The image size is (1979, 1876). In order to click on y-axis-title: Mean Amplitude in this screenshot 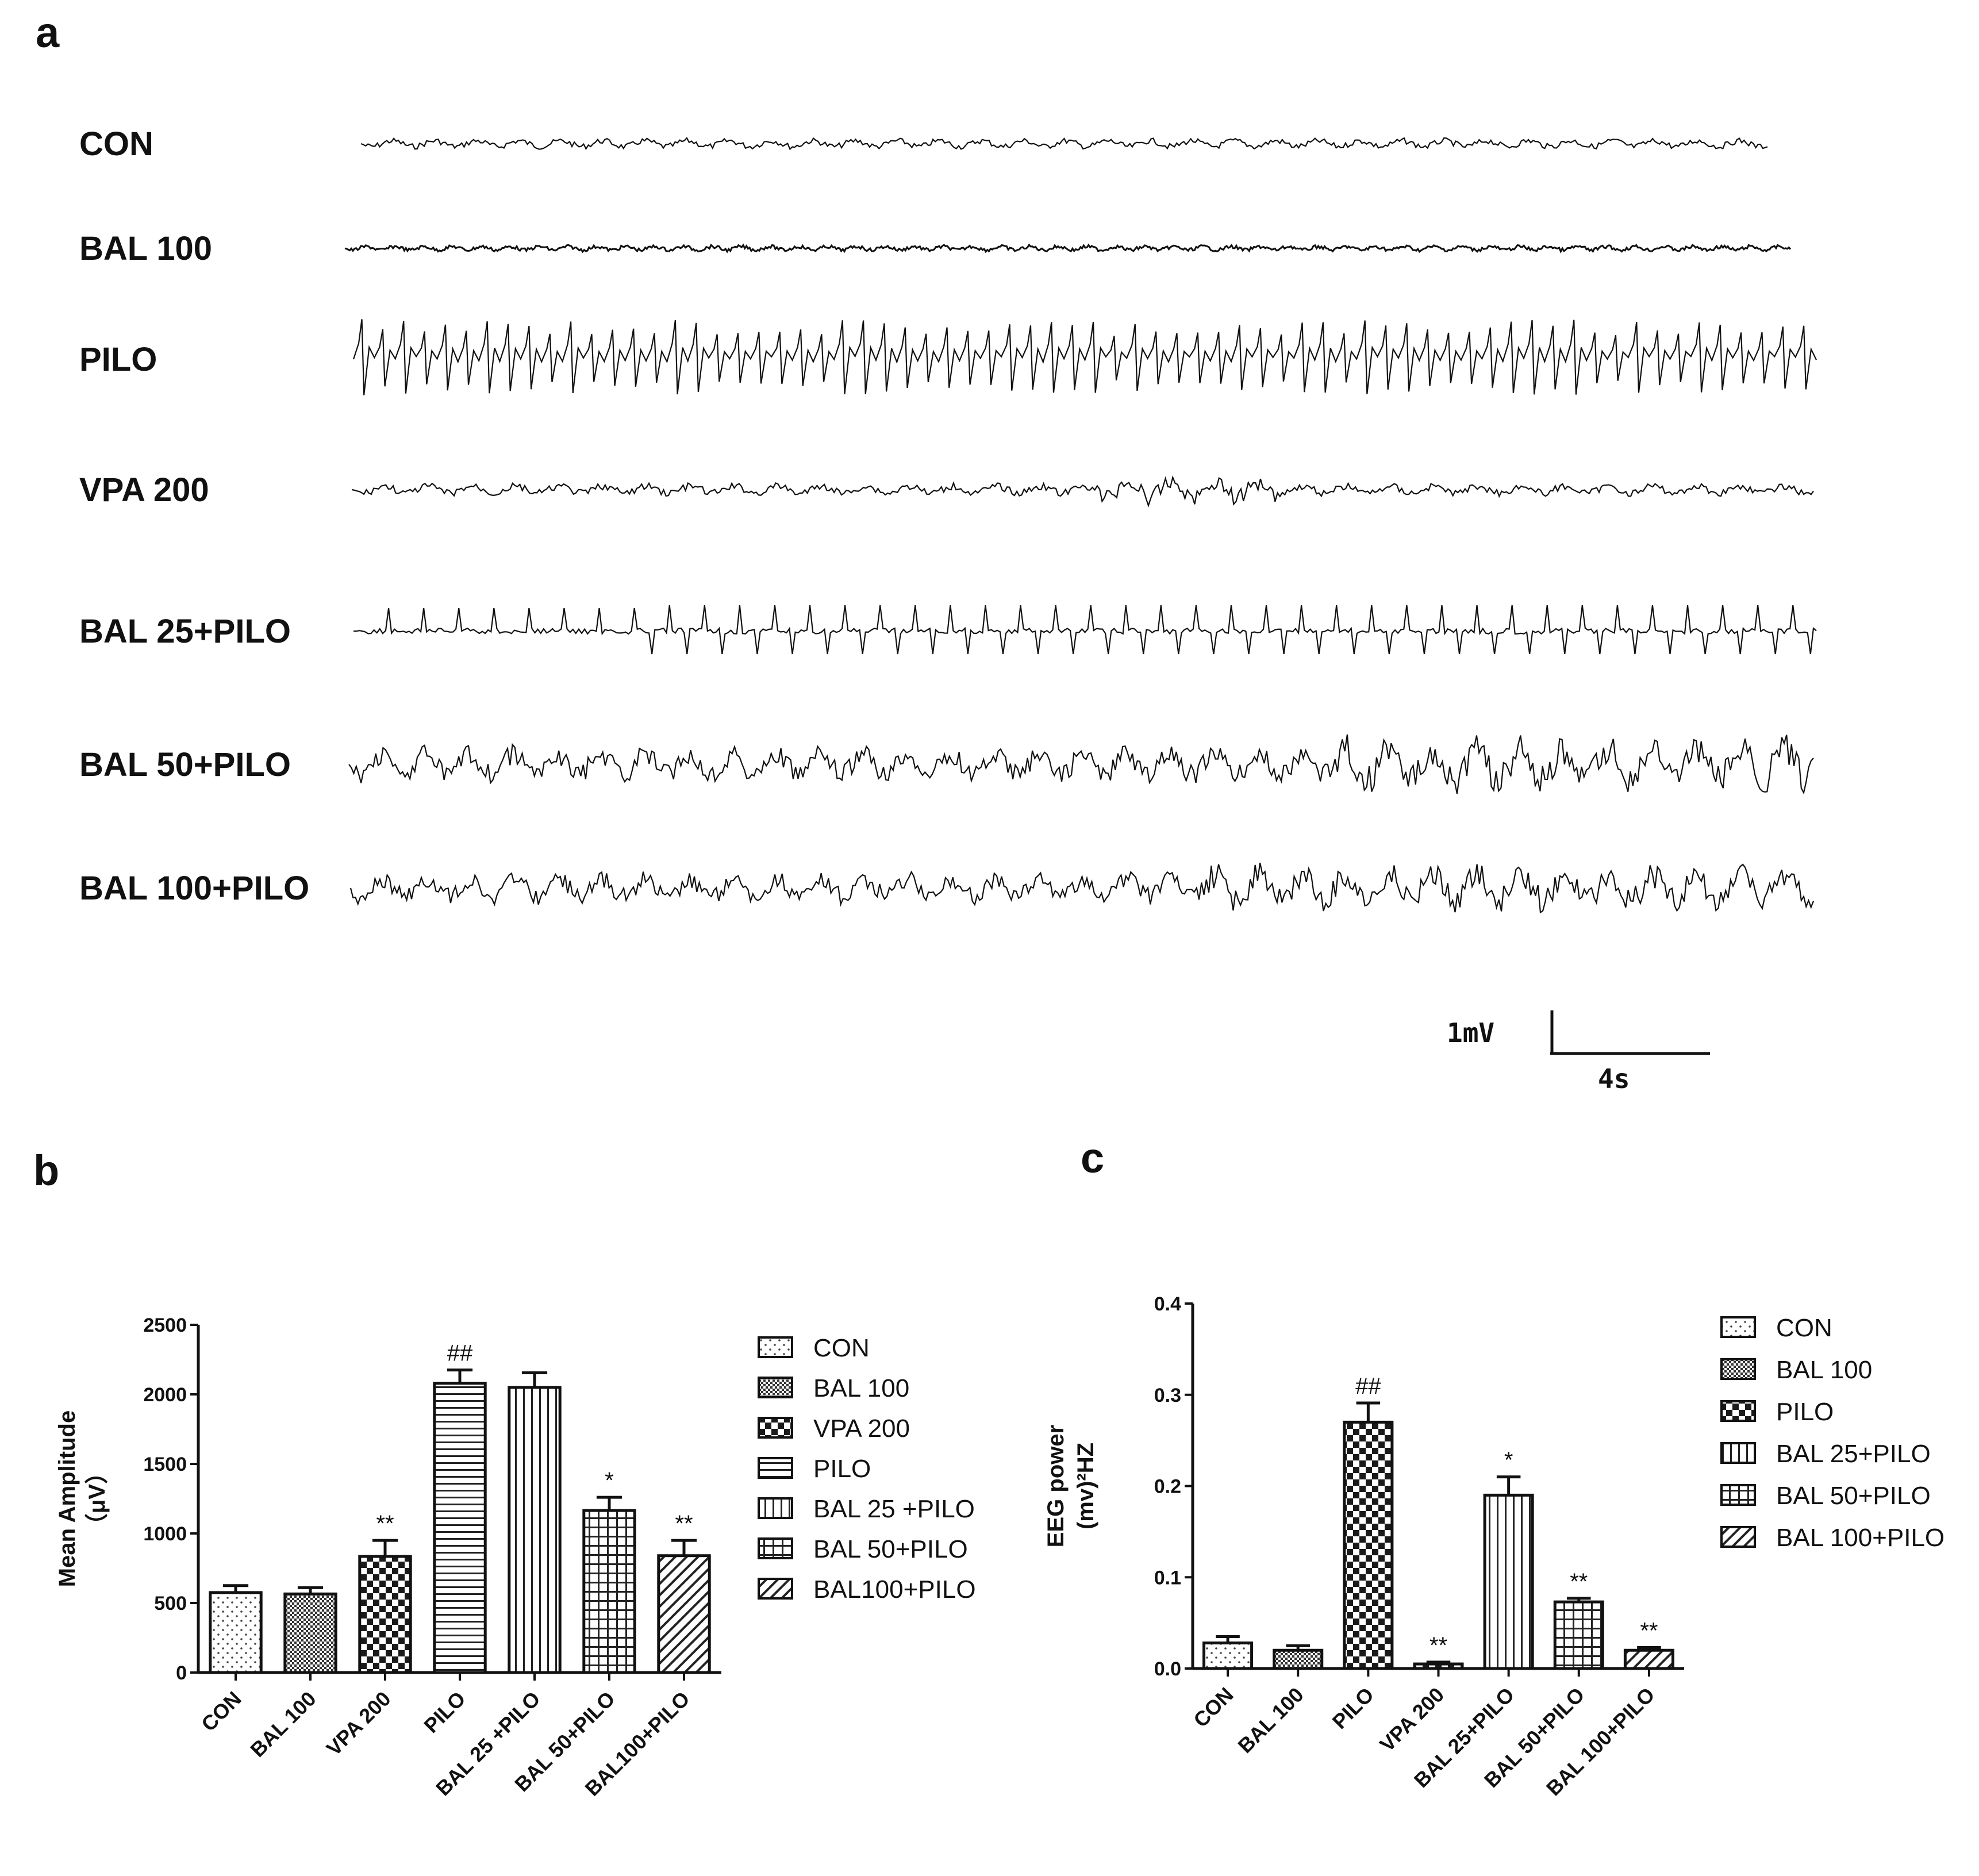, I will do `click(67, 1498)`.